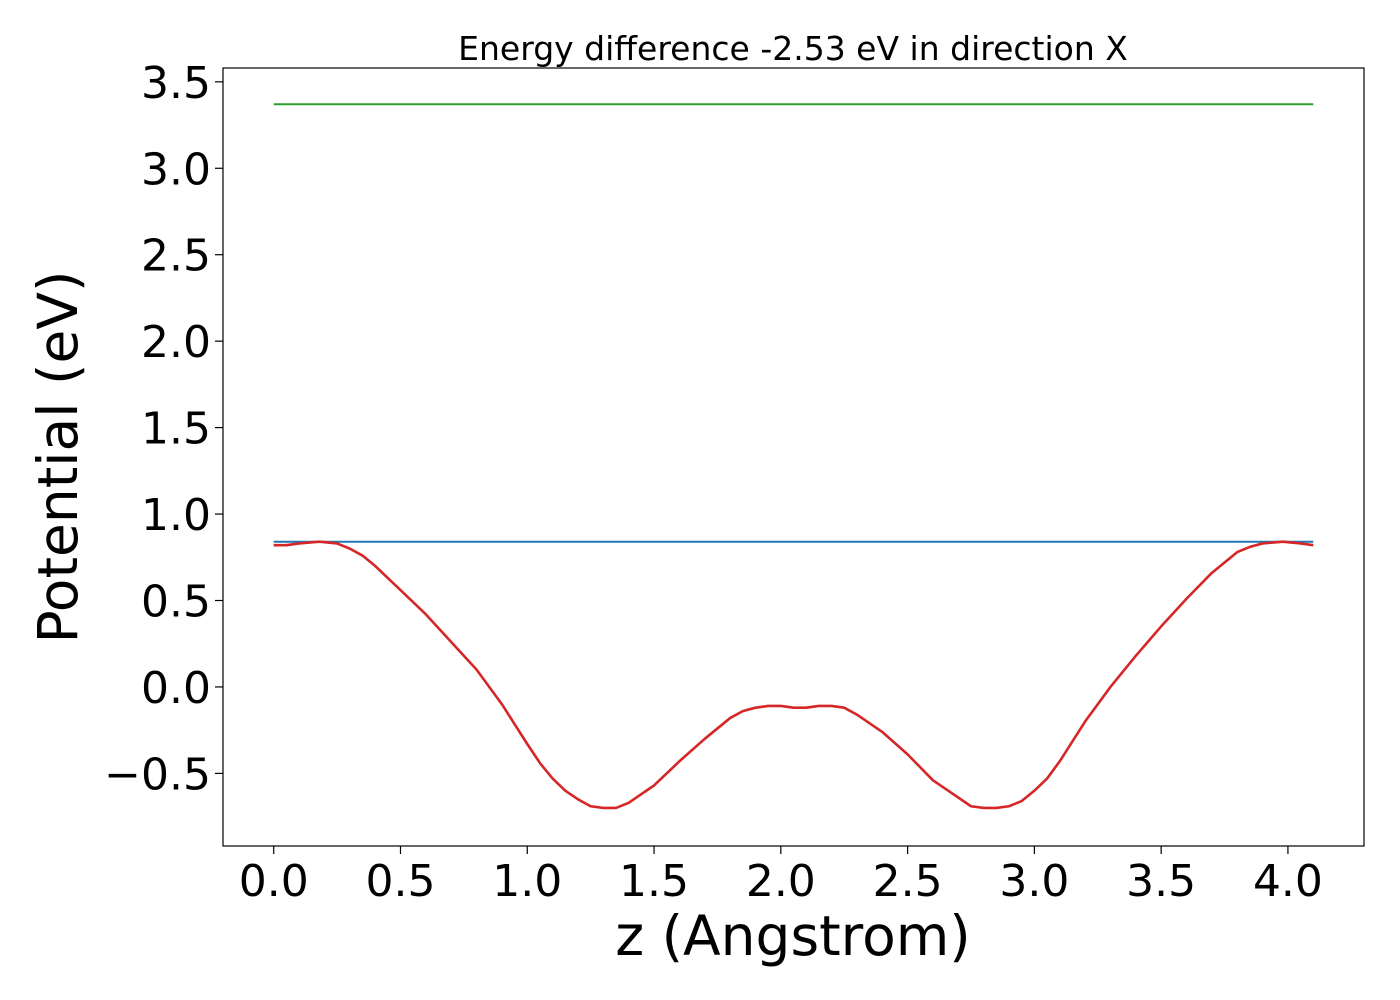  I want to click on y-tick-label: 3.0, so click(176, 169).